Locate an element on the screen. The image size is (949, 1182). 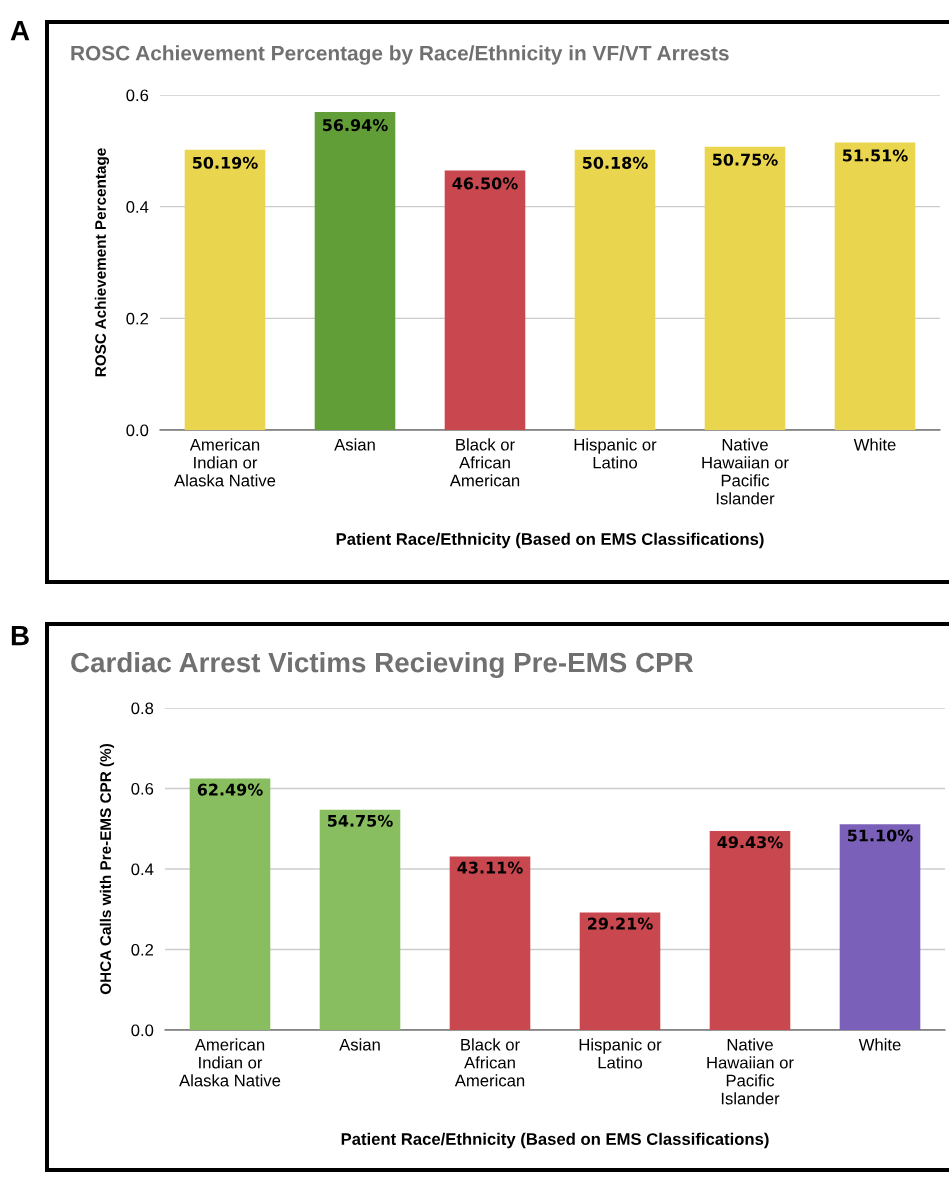
chart-title: Cardiac Arrest Victims Recieving Pre-EMS CPR is located at coordinates (382, 665).